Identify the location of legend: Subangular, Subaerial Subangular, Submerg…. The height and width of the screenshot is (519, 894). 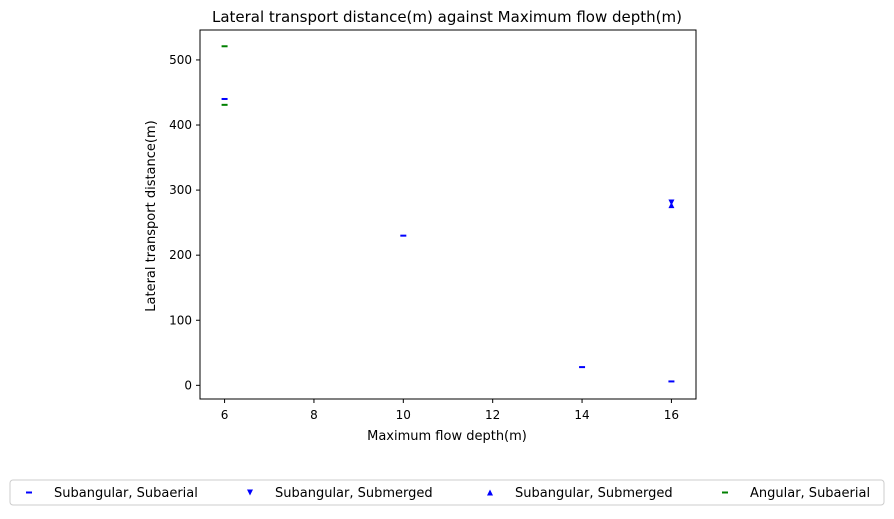
(447, 492).